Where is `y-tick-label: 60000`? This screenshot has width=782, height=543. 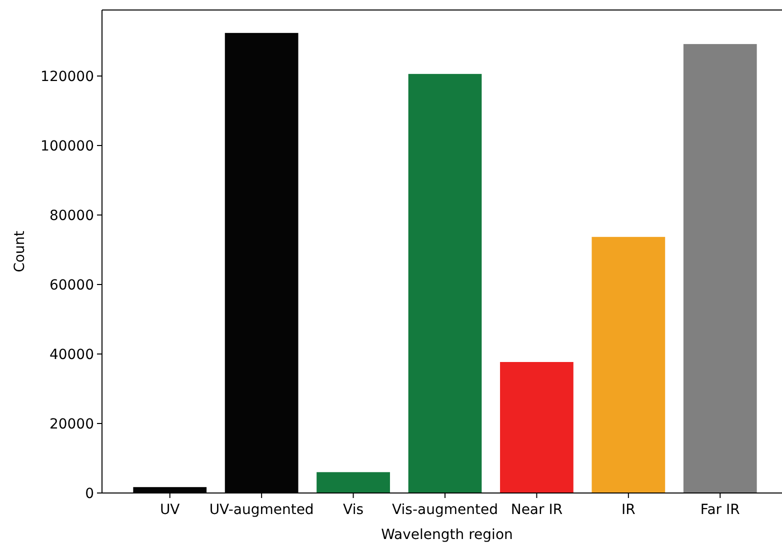 y-tick-label: 60000 is located at coordinates (71, 285).